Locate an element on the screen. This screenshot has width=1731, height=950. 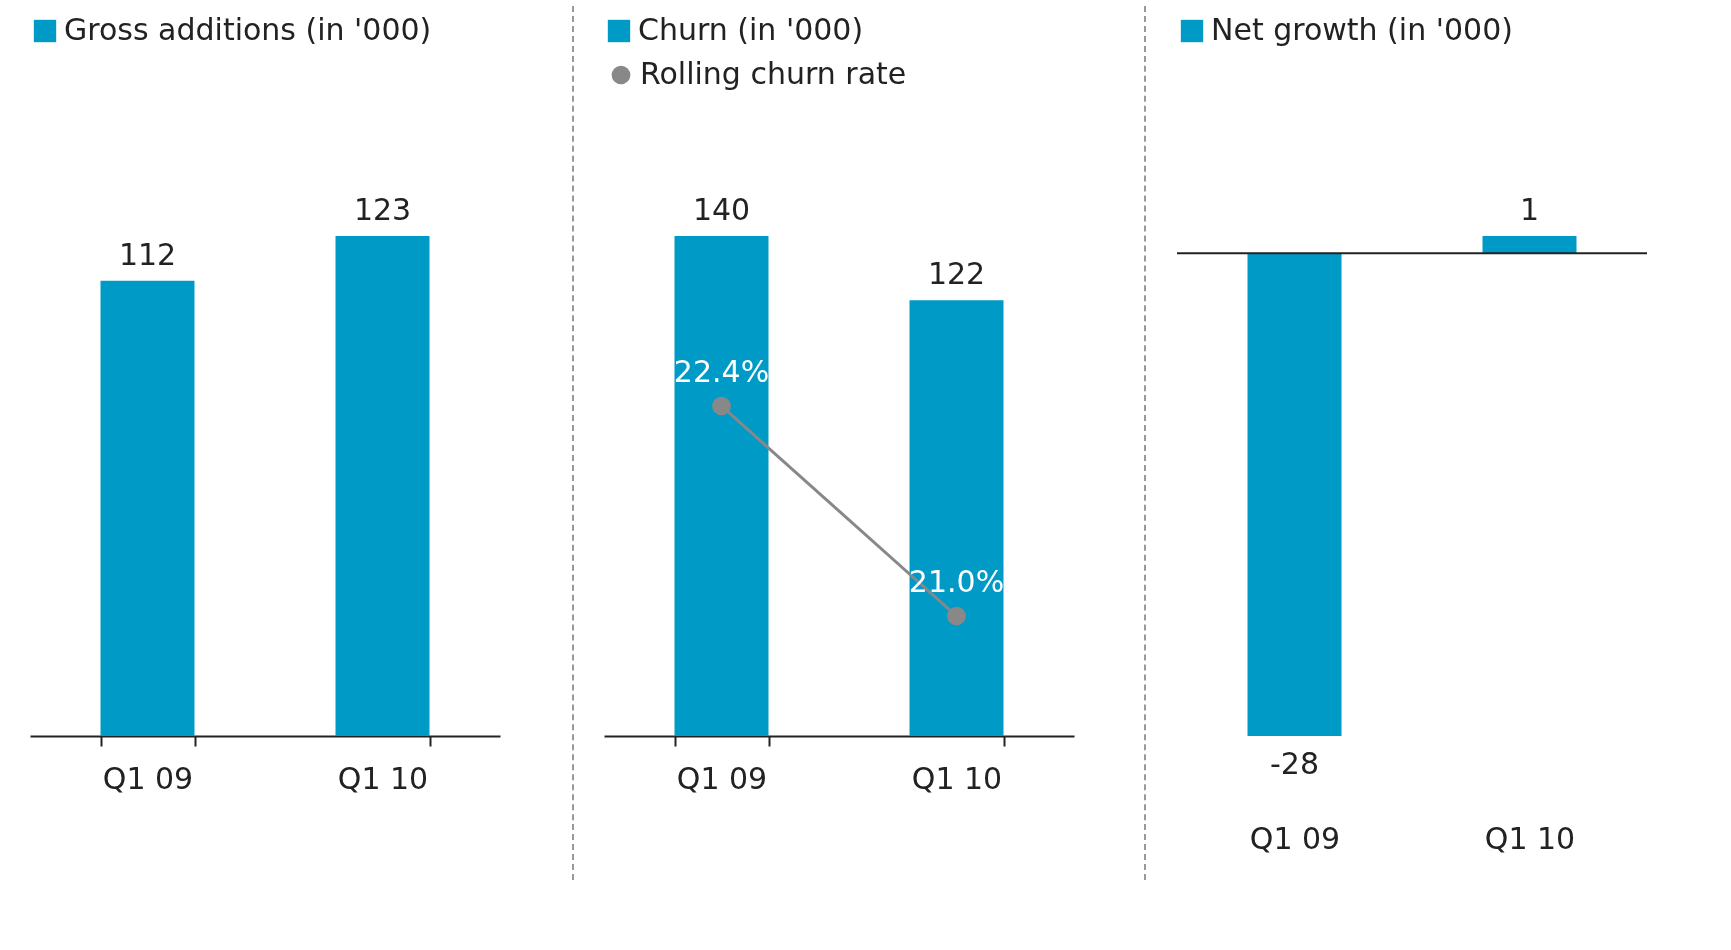
data-label: 123 is located at coordinates (382, 209).